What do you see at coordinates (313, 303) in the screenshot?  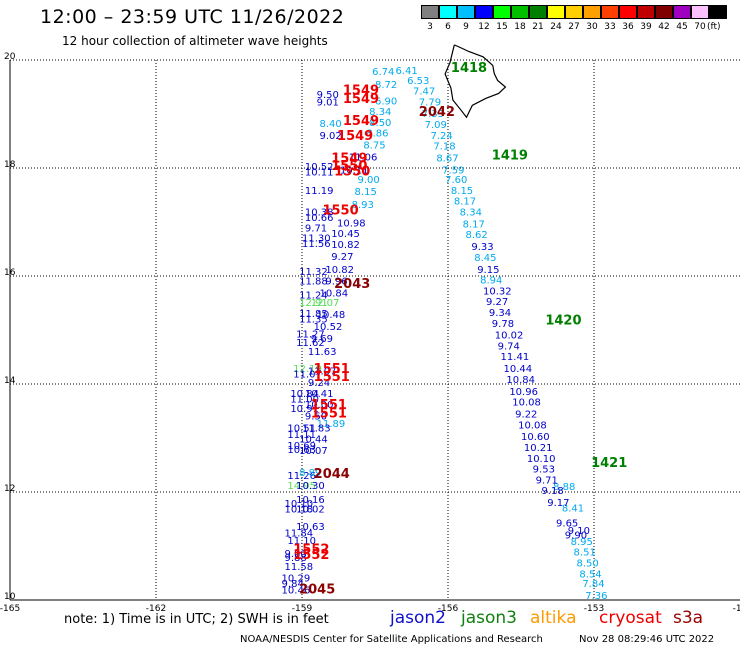 I see `swh-value-label: 12.91` at bounding box center [313, 303].